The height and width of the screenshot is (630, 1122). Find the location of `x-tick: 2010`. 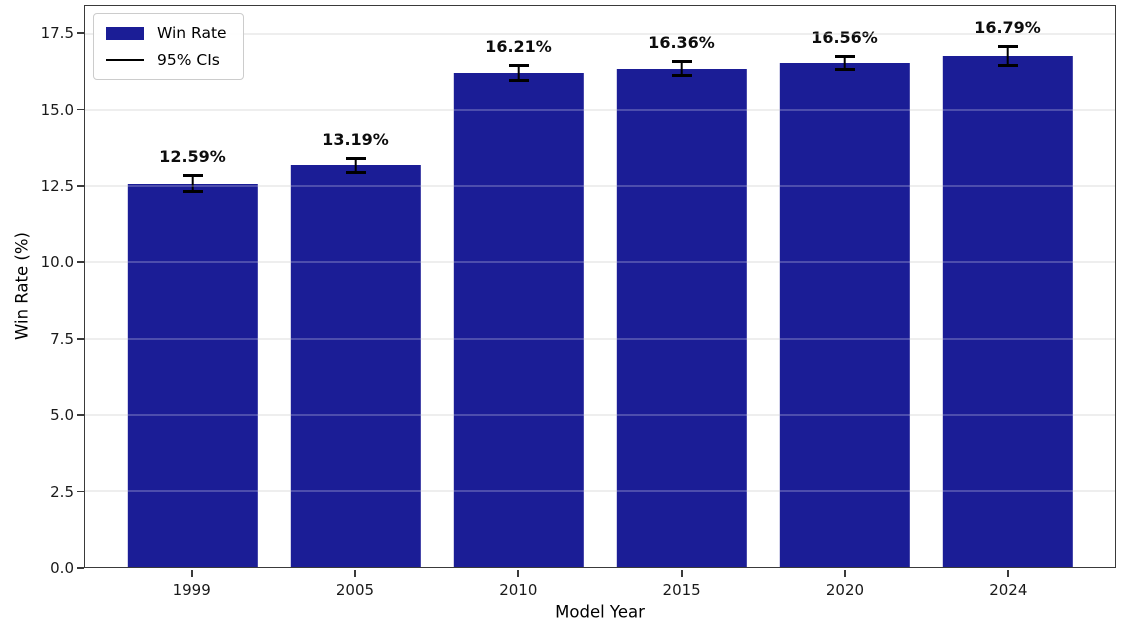

x-tick: 2010 is located at coordinates (518, 584).